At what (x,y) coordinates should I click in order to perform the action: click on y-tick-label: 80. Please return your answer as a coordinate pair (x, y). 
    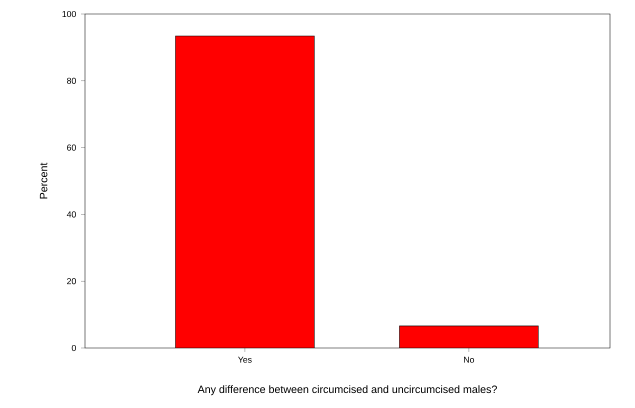
    Looking at the image, I should click on (71, 81).